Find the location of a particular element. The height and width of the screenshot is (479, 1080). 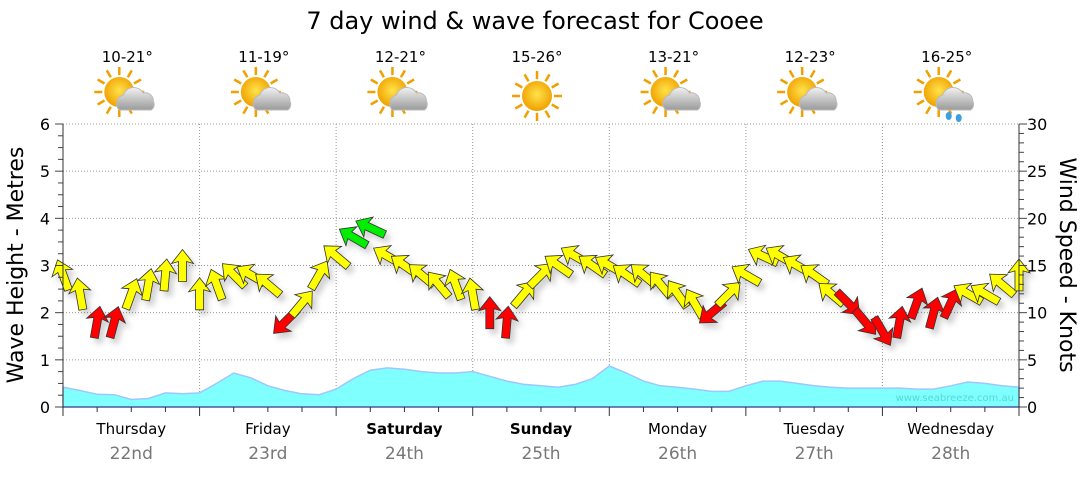

day-name: Friday is located at coordinates (268, 429).